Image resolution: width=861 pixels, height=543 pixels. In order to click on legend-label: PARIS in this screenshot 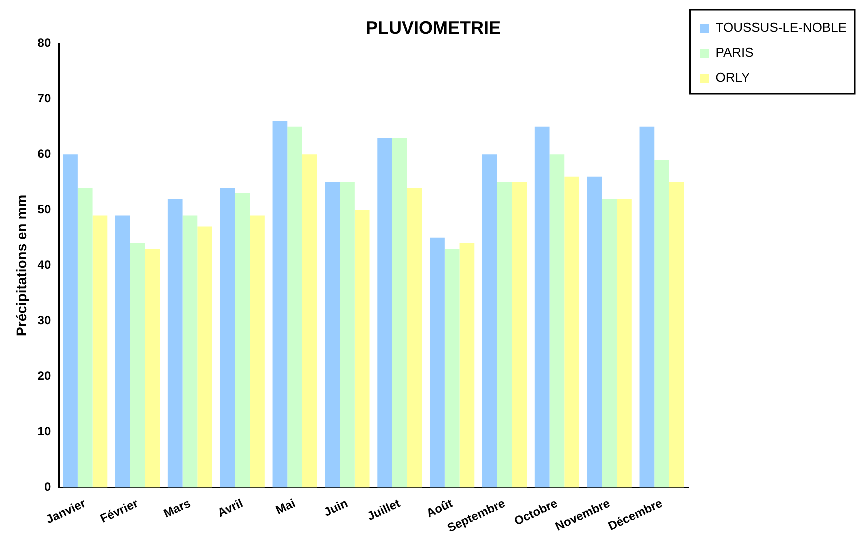, I will do `click(735, 52)`.